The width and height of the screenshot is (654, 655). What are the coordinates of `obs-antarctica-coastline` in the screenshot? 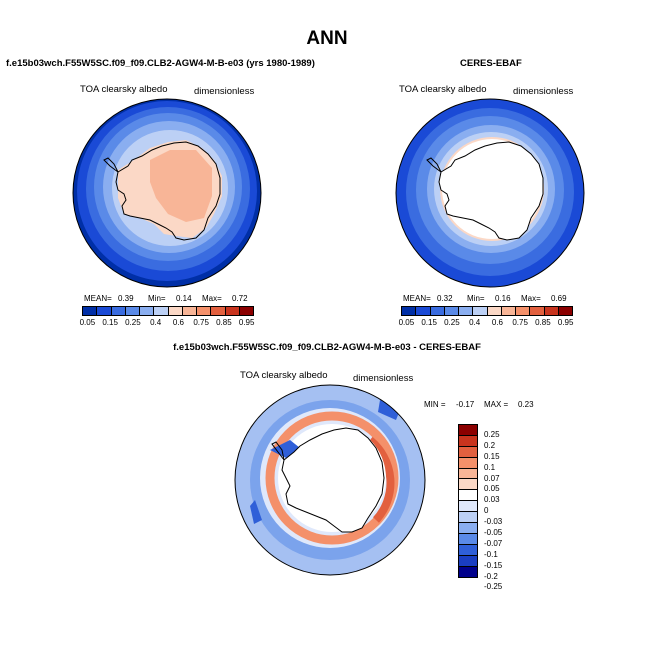 It's located at (491, 191).